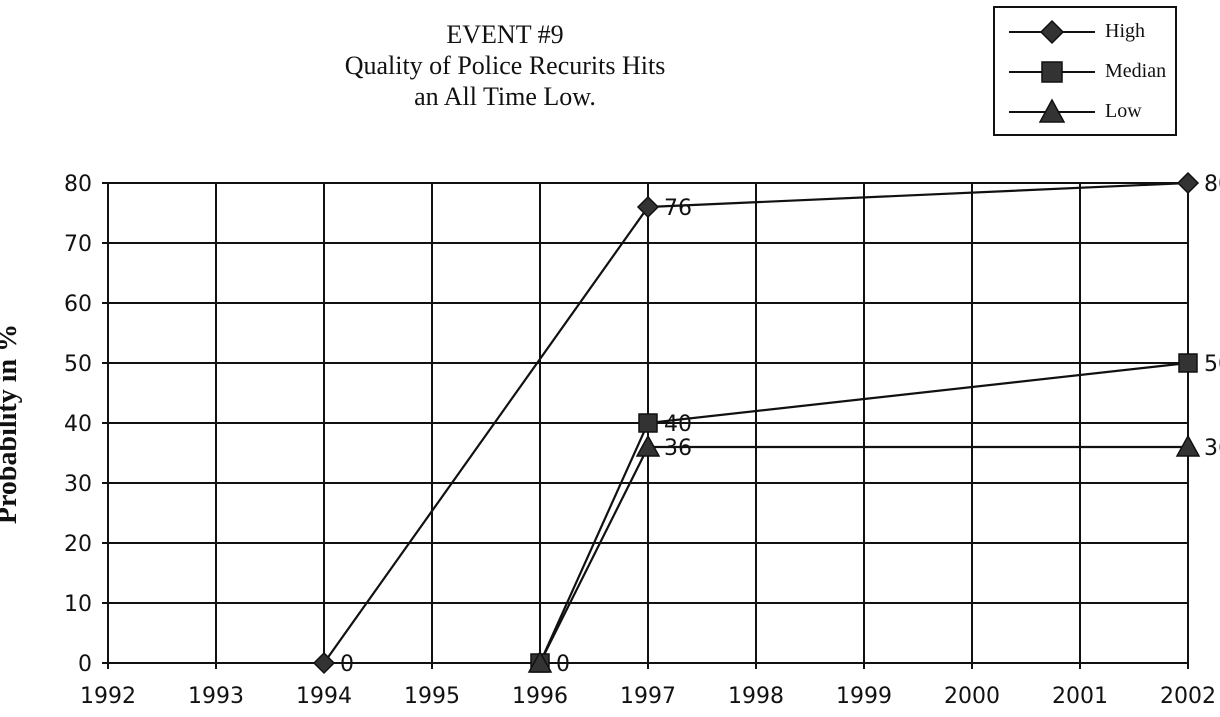 The image size is (1220, 717). What do you see at coordinates (505, 65) in the screenshot?
I see `chart-title-line-2: Quality of Police Recurits Hits` at bounding box center [505, 65].